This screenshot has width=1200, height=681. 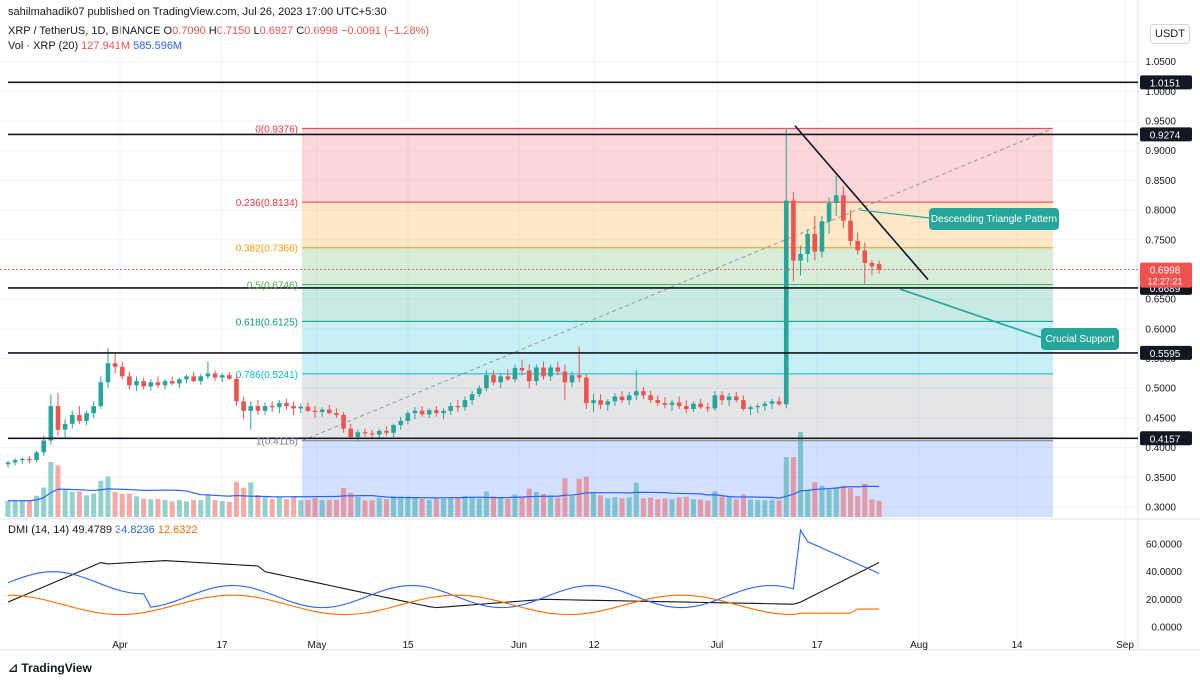 I want to click on time-tick-label: 15, so click(x=408, y=645).